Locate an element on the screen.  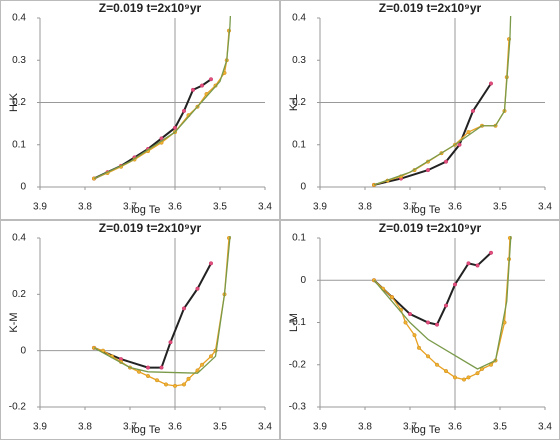
y-tick-label: -0.3 is located at coordinates (298, 407).